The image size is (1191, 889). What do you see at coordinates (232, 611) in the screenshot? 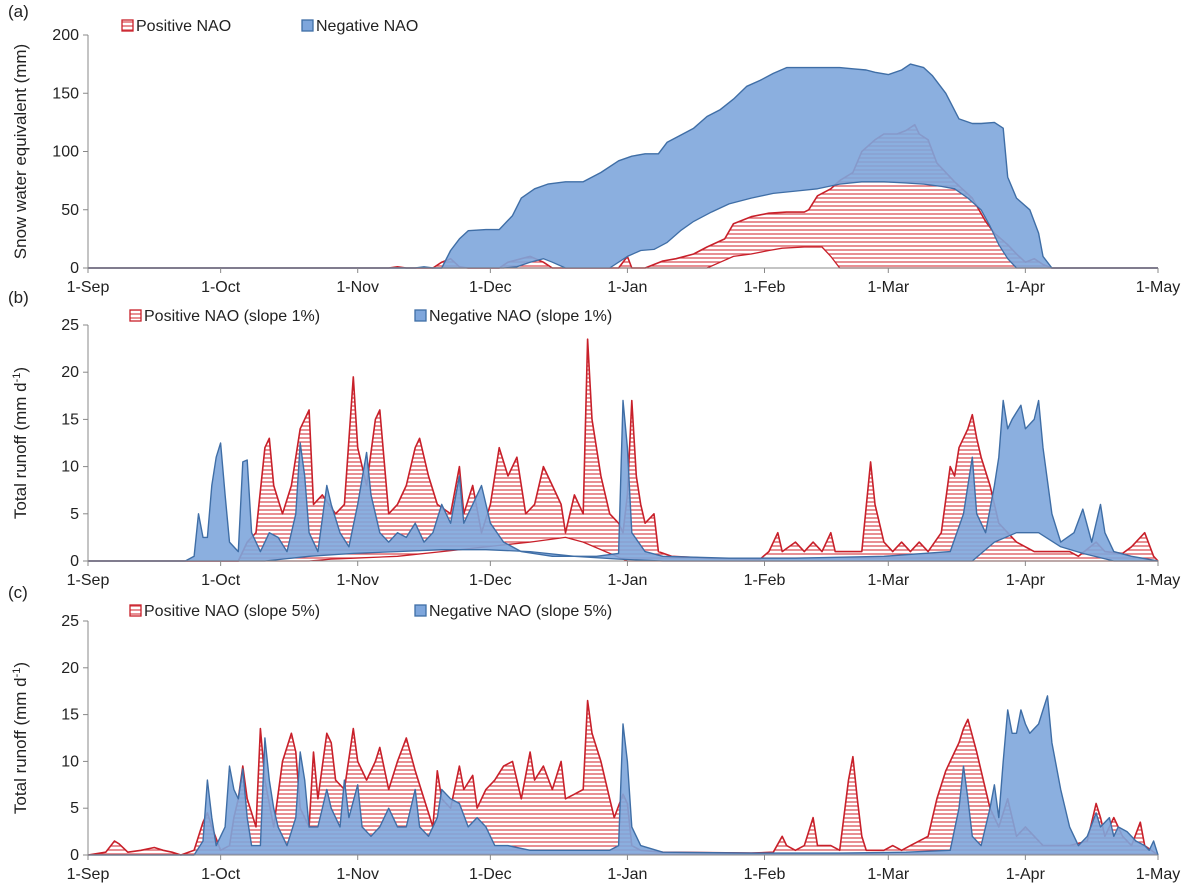
I see `legend-label-positive-nao: Positive NAO (slope 5%)` at bounding box center [232, 611].